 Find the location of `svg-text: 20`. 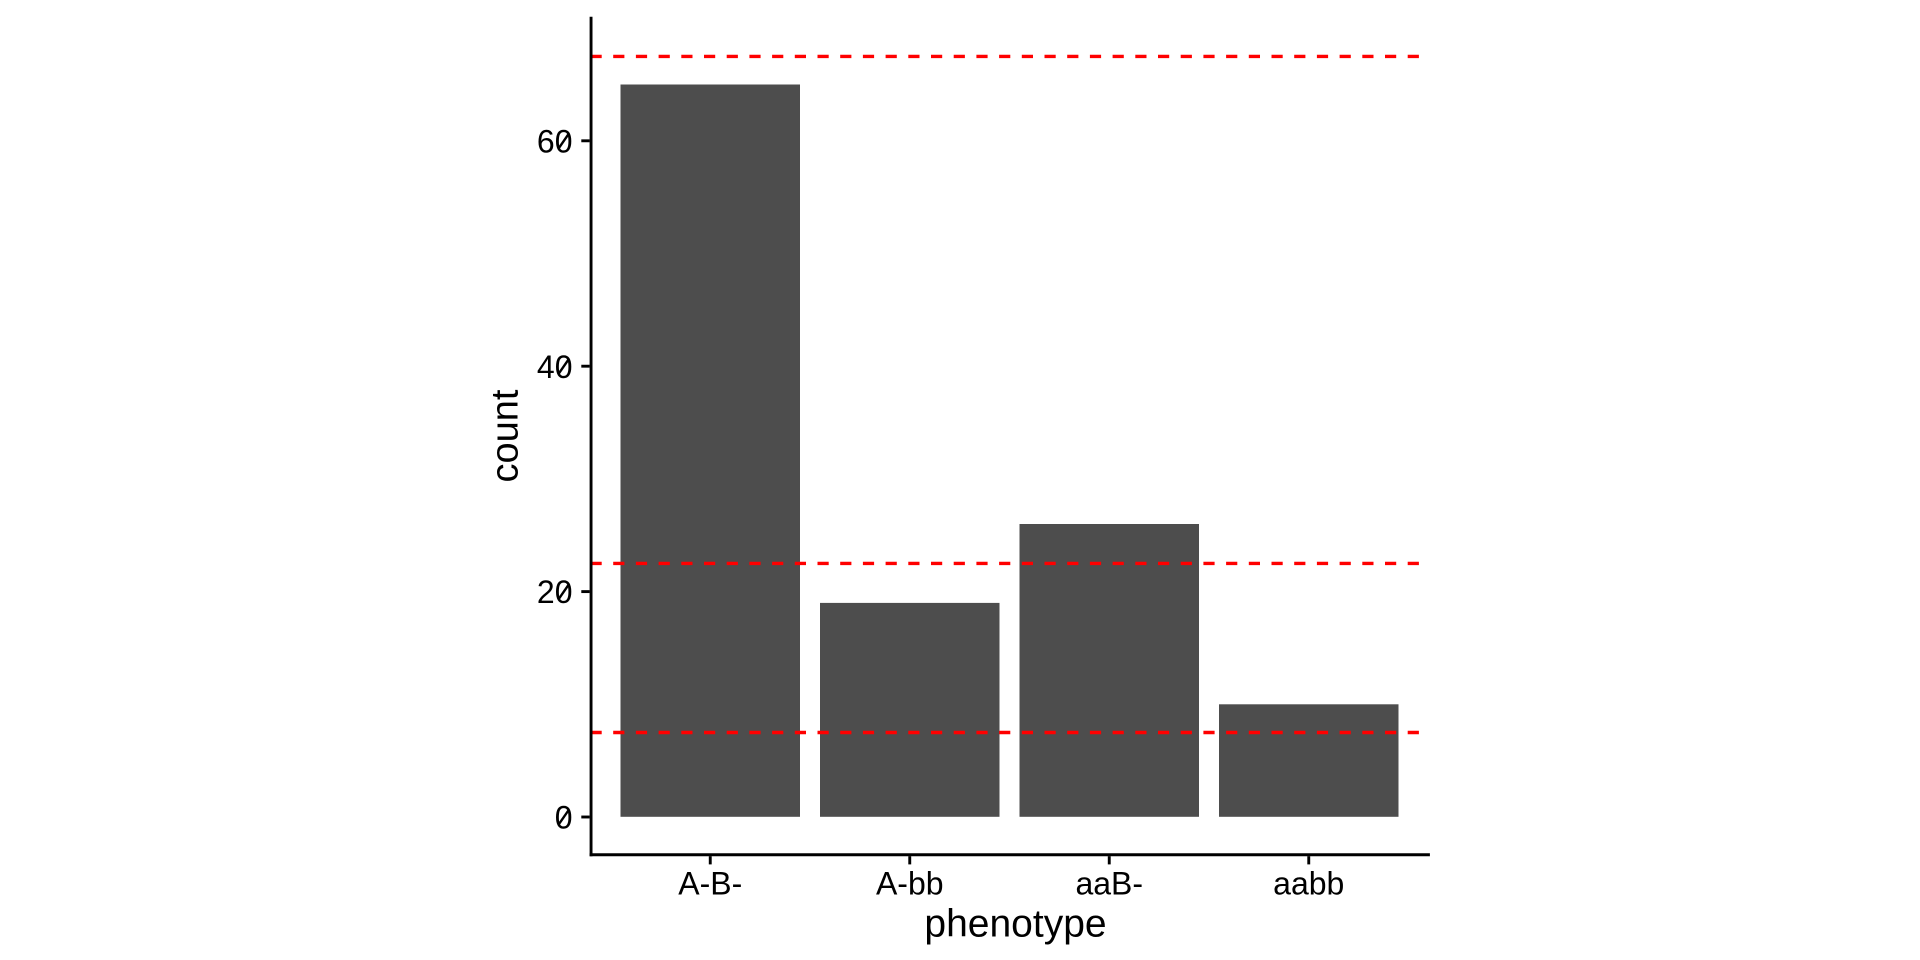

svg-text: 20 is located at coordinates (555, 592).